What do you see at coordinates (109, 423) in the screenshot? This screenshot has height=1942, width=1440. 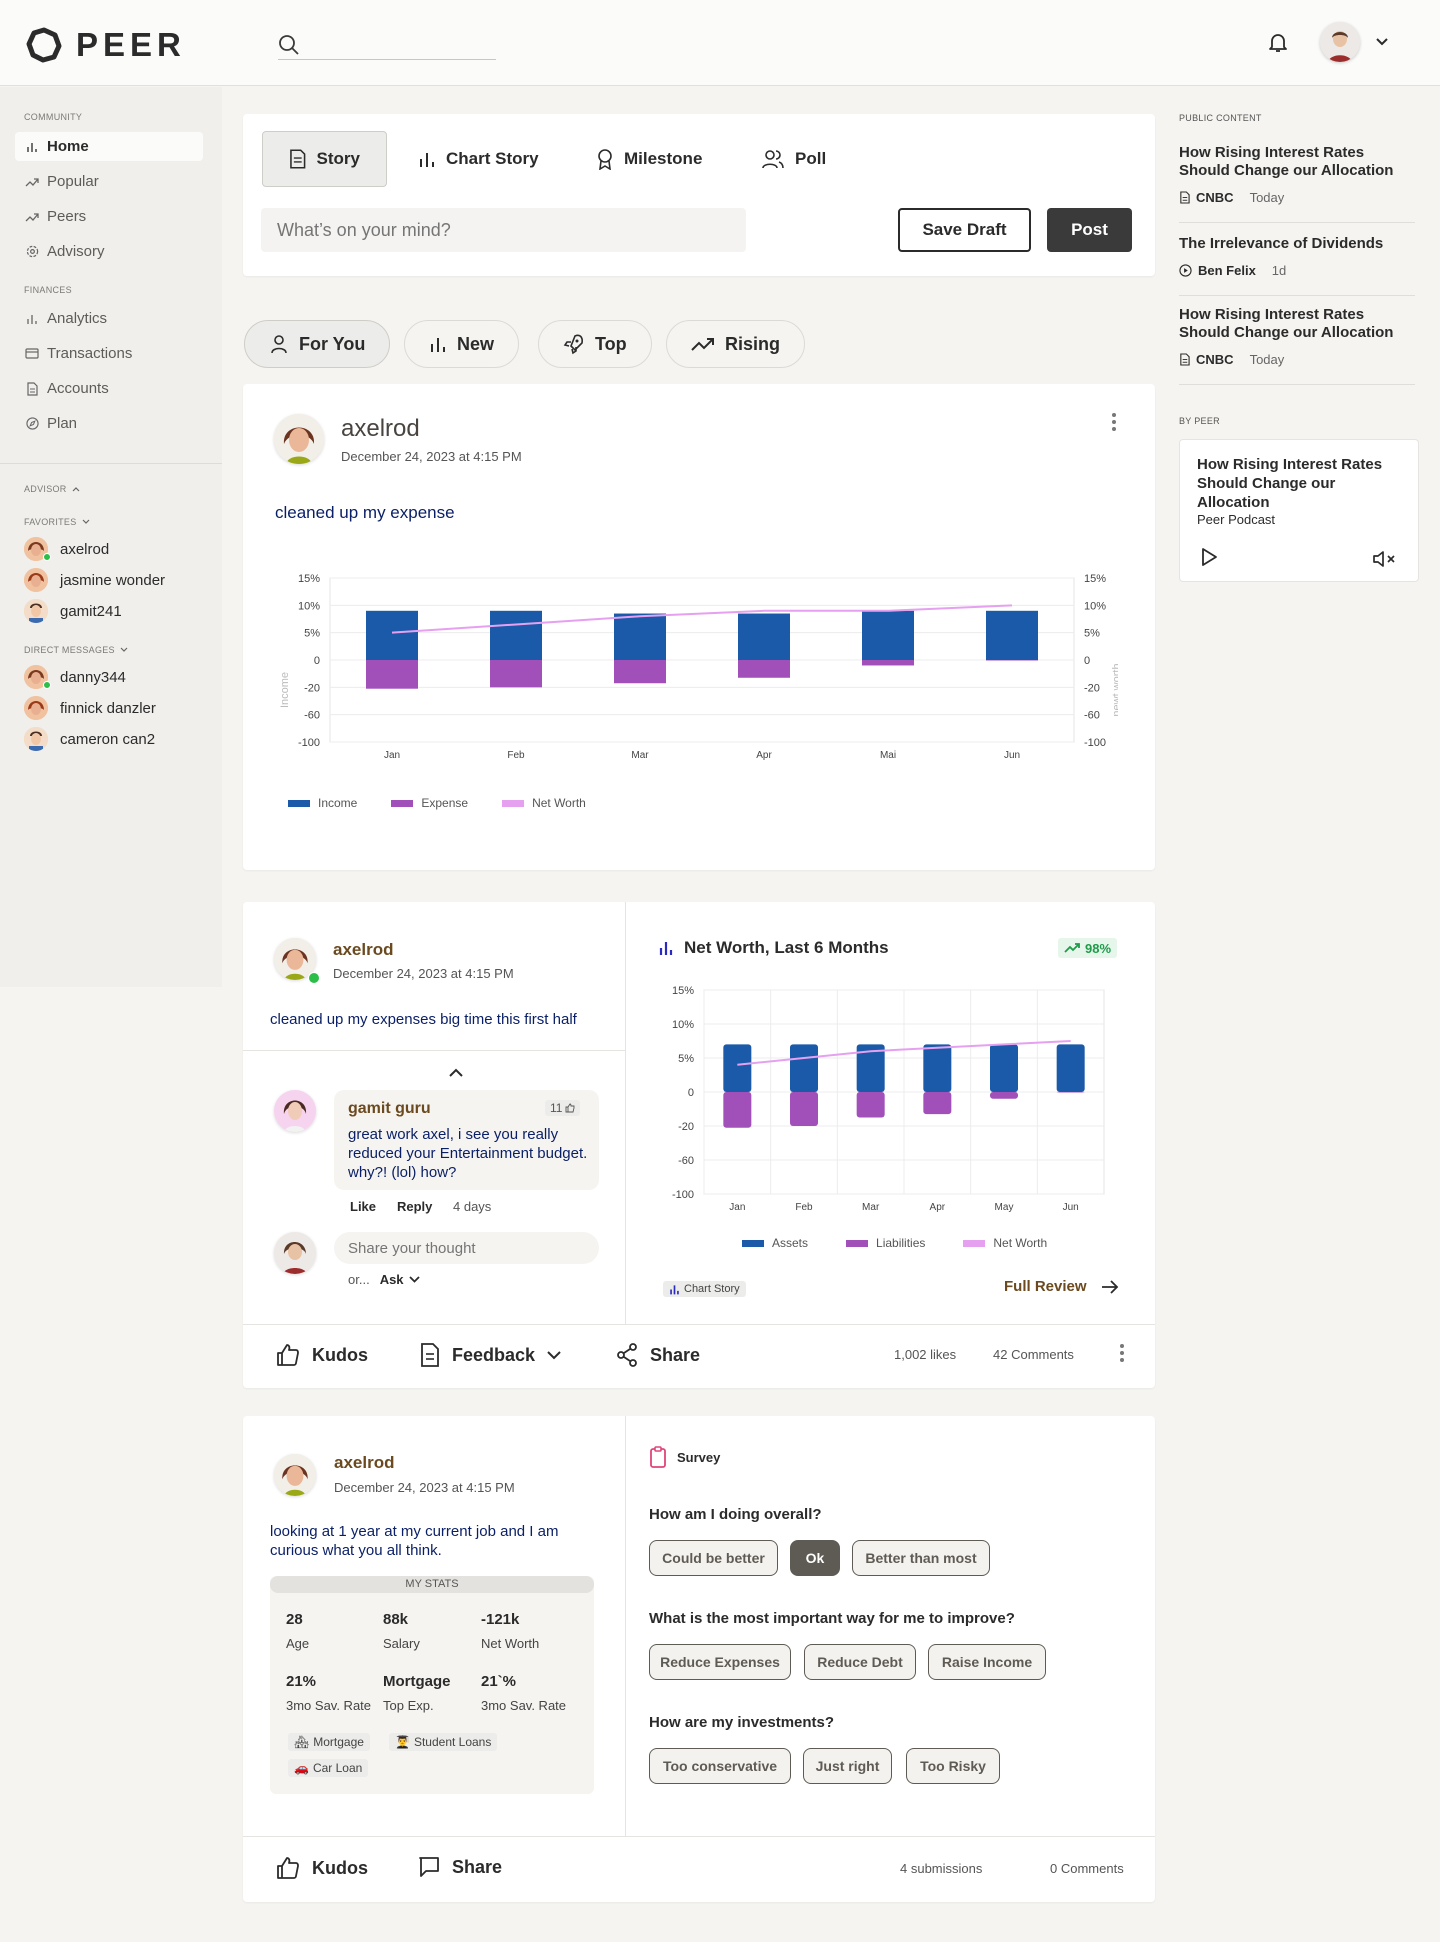 I see `sidebar-item-plan: Plan` at bounding box center [109, 423].